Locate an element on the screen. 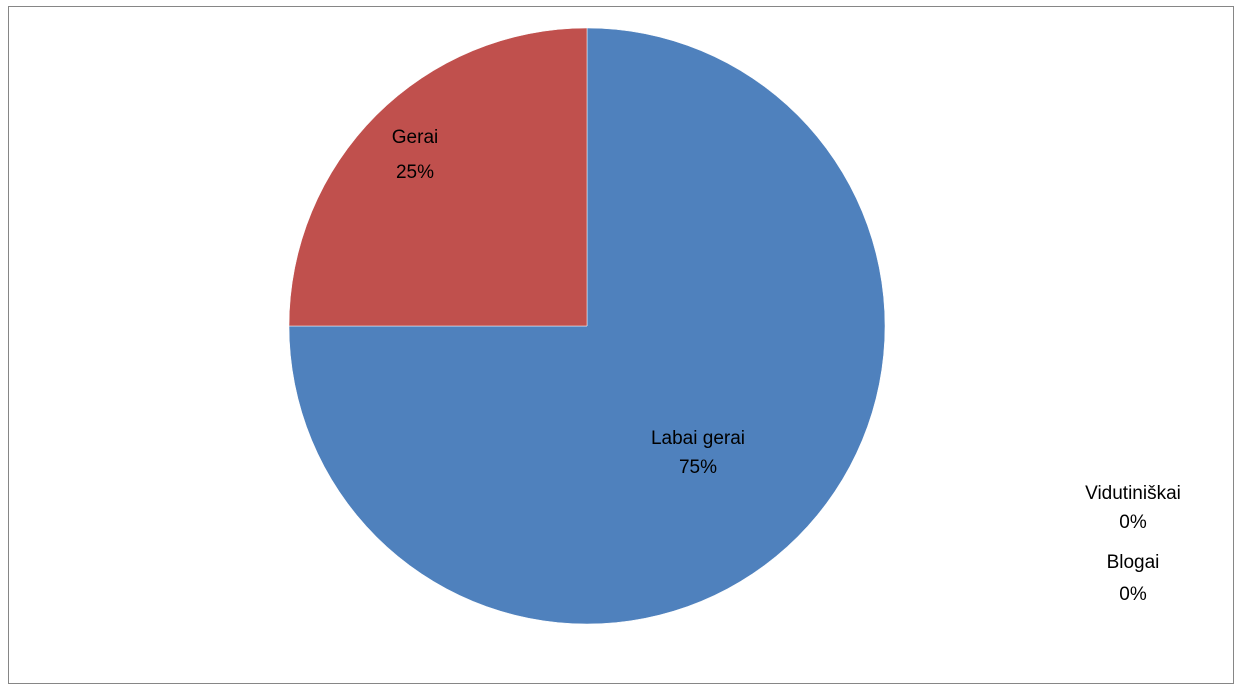  slice-label-labai-gerai-name: Labai gerai is located at coordinates (698, 438).